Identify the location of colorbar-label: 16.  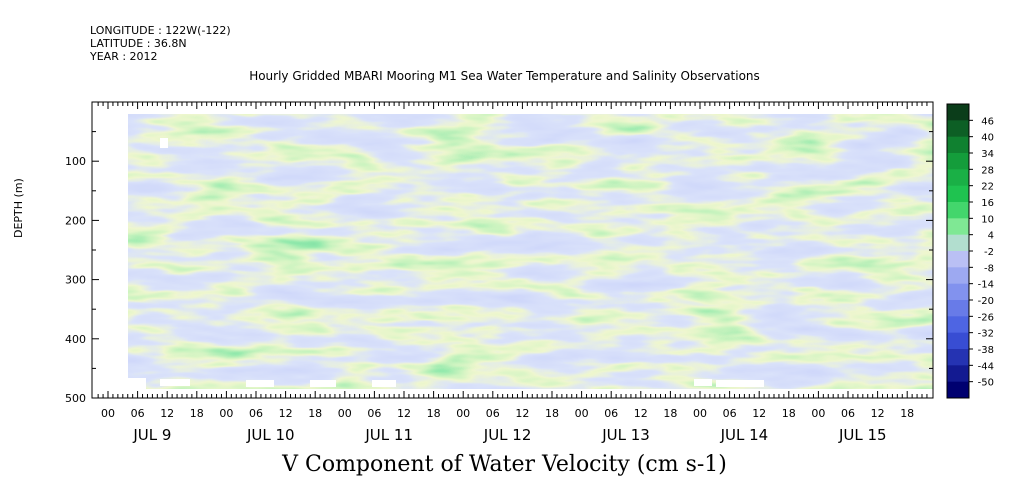
(987, 203).